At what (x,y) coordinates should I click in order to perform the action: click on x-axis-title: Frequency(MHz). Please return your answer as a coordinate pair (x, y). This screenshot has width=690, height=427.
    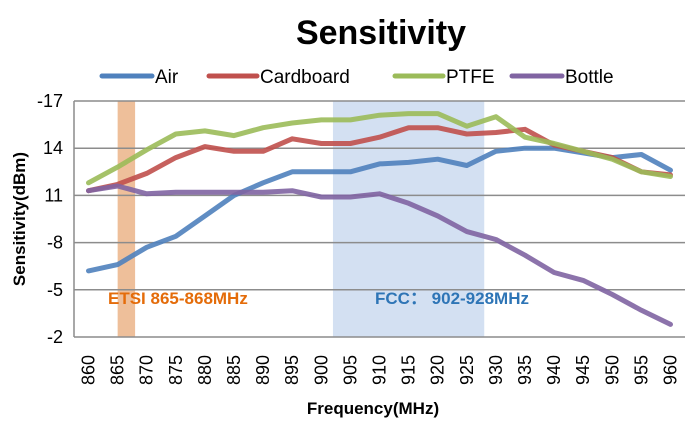
    Looking at the image, I should click on (373, 408).